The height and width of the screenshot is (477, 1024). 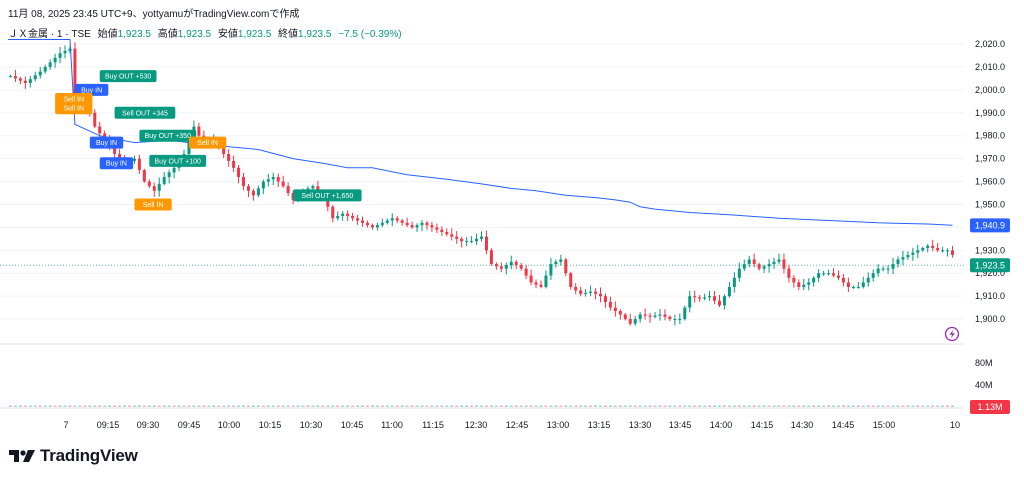 I want to click on time-tick-label: 11:00, so click(x=392, y=425).